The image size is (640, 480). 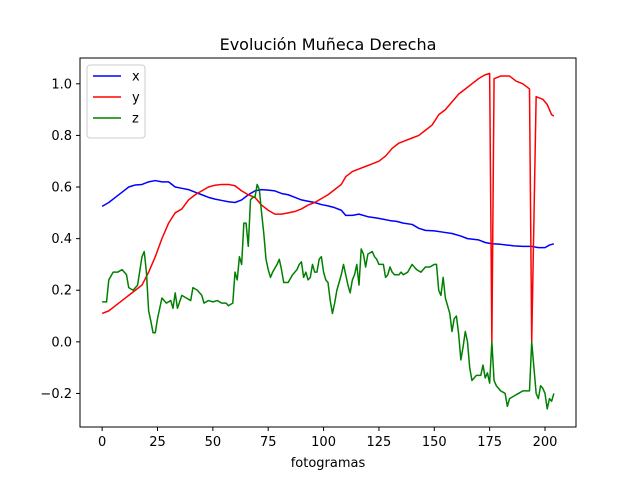 What do you see at coordinates (135, 119) in the screenshot?
I see `legend-label-z: z` at bounding box center [135, 119].